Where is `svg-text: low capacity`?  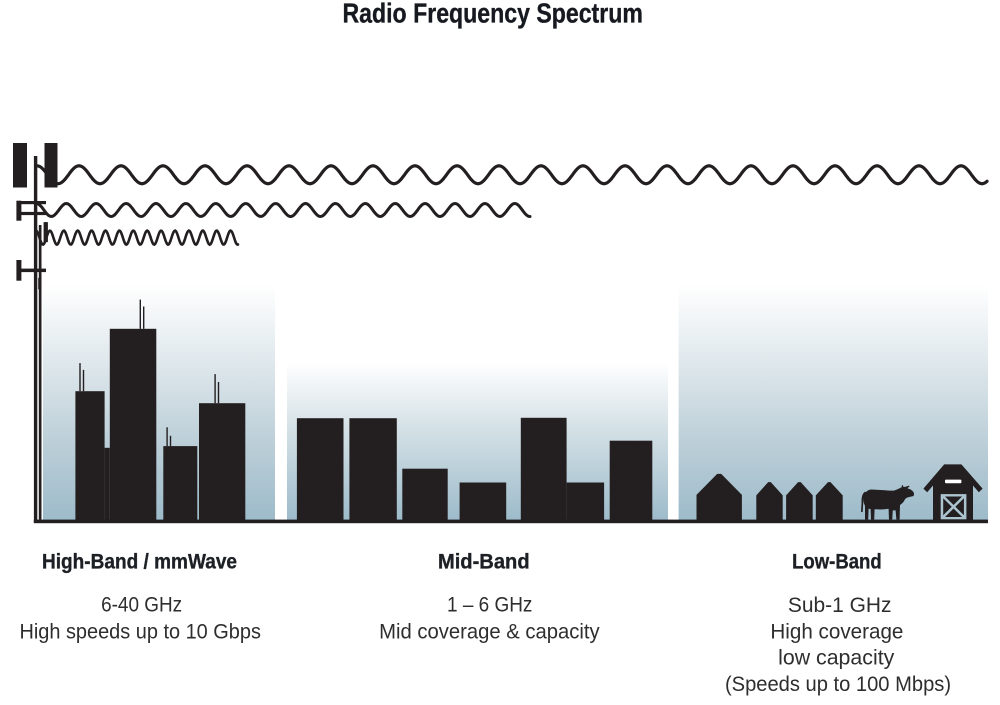 svg-text: low capacity is located at coordinates (836, 657).